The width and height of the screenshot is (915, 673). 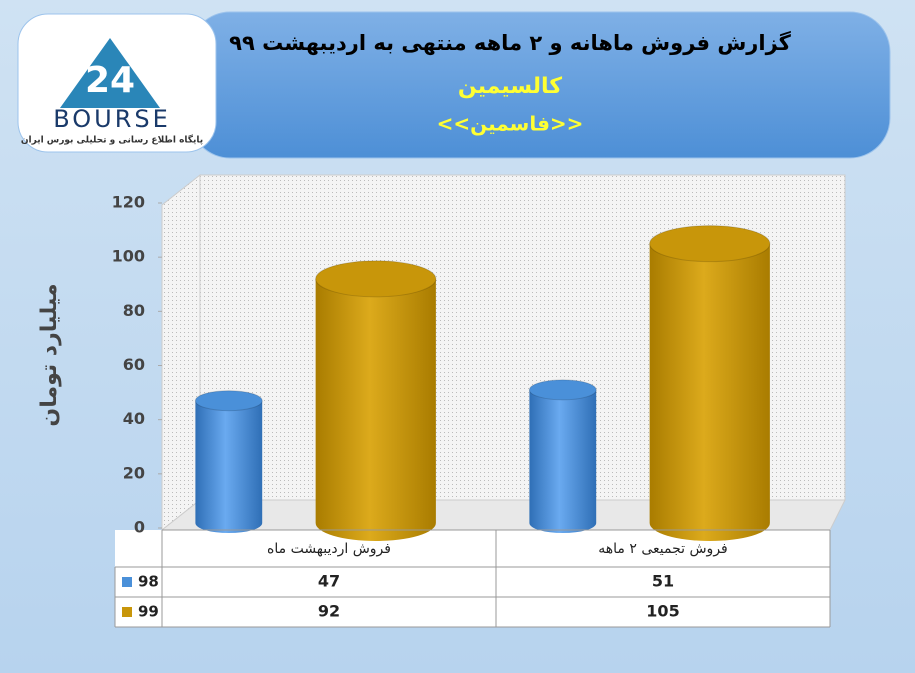 I want to click on logo-shape, so click(x=110, y=73).